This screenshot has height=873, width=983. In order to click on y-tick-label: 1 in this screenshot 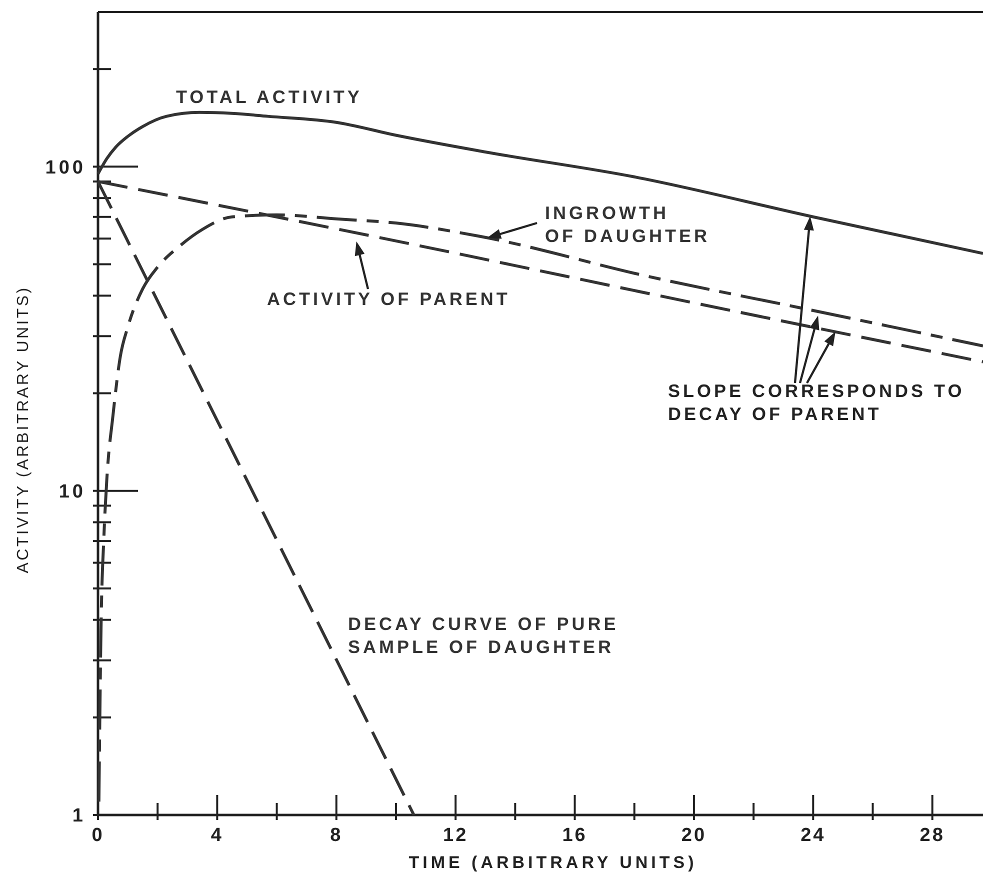, I will do `click(79, 816)`.